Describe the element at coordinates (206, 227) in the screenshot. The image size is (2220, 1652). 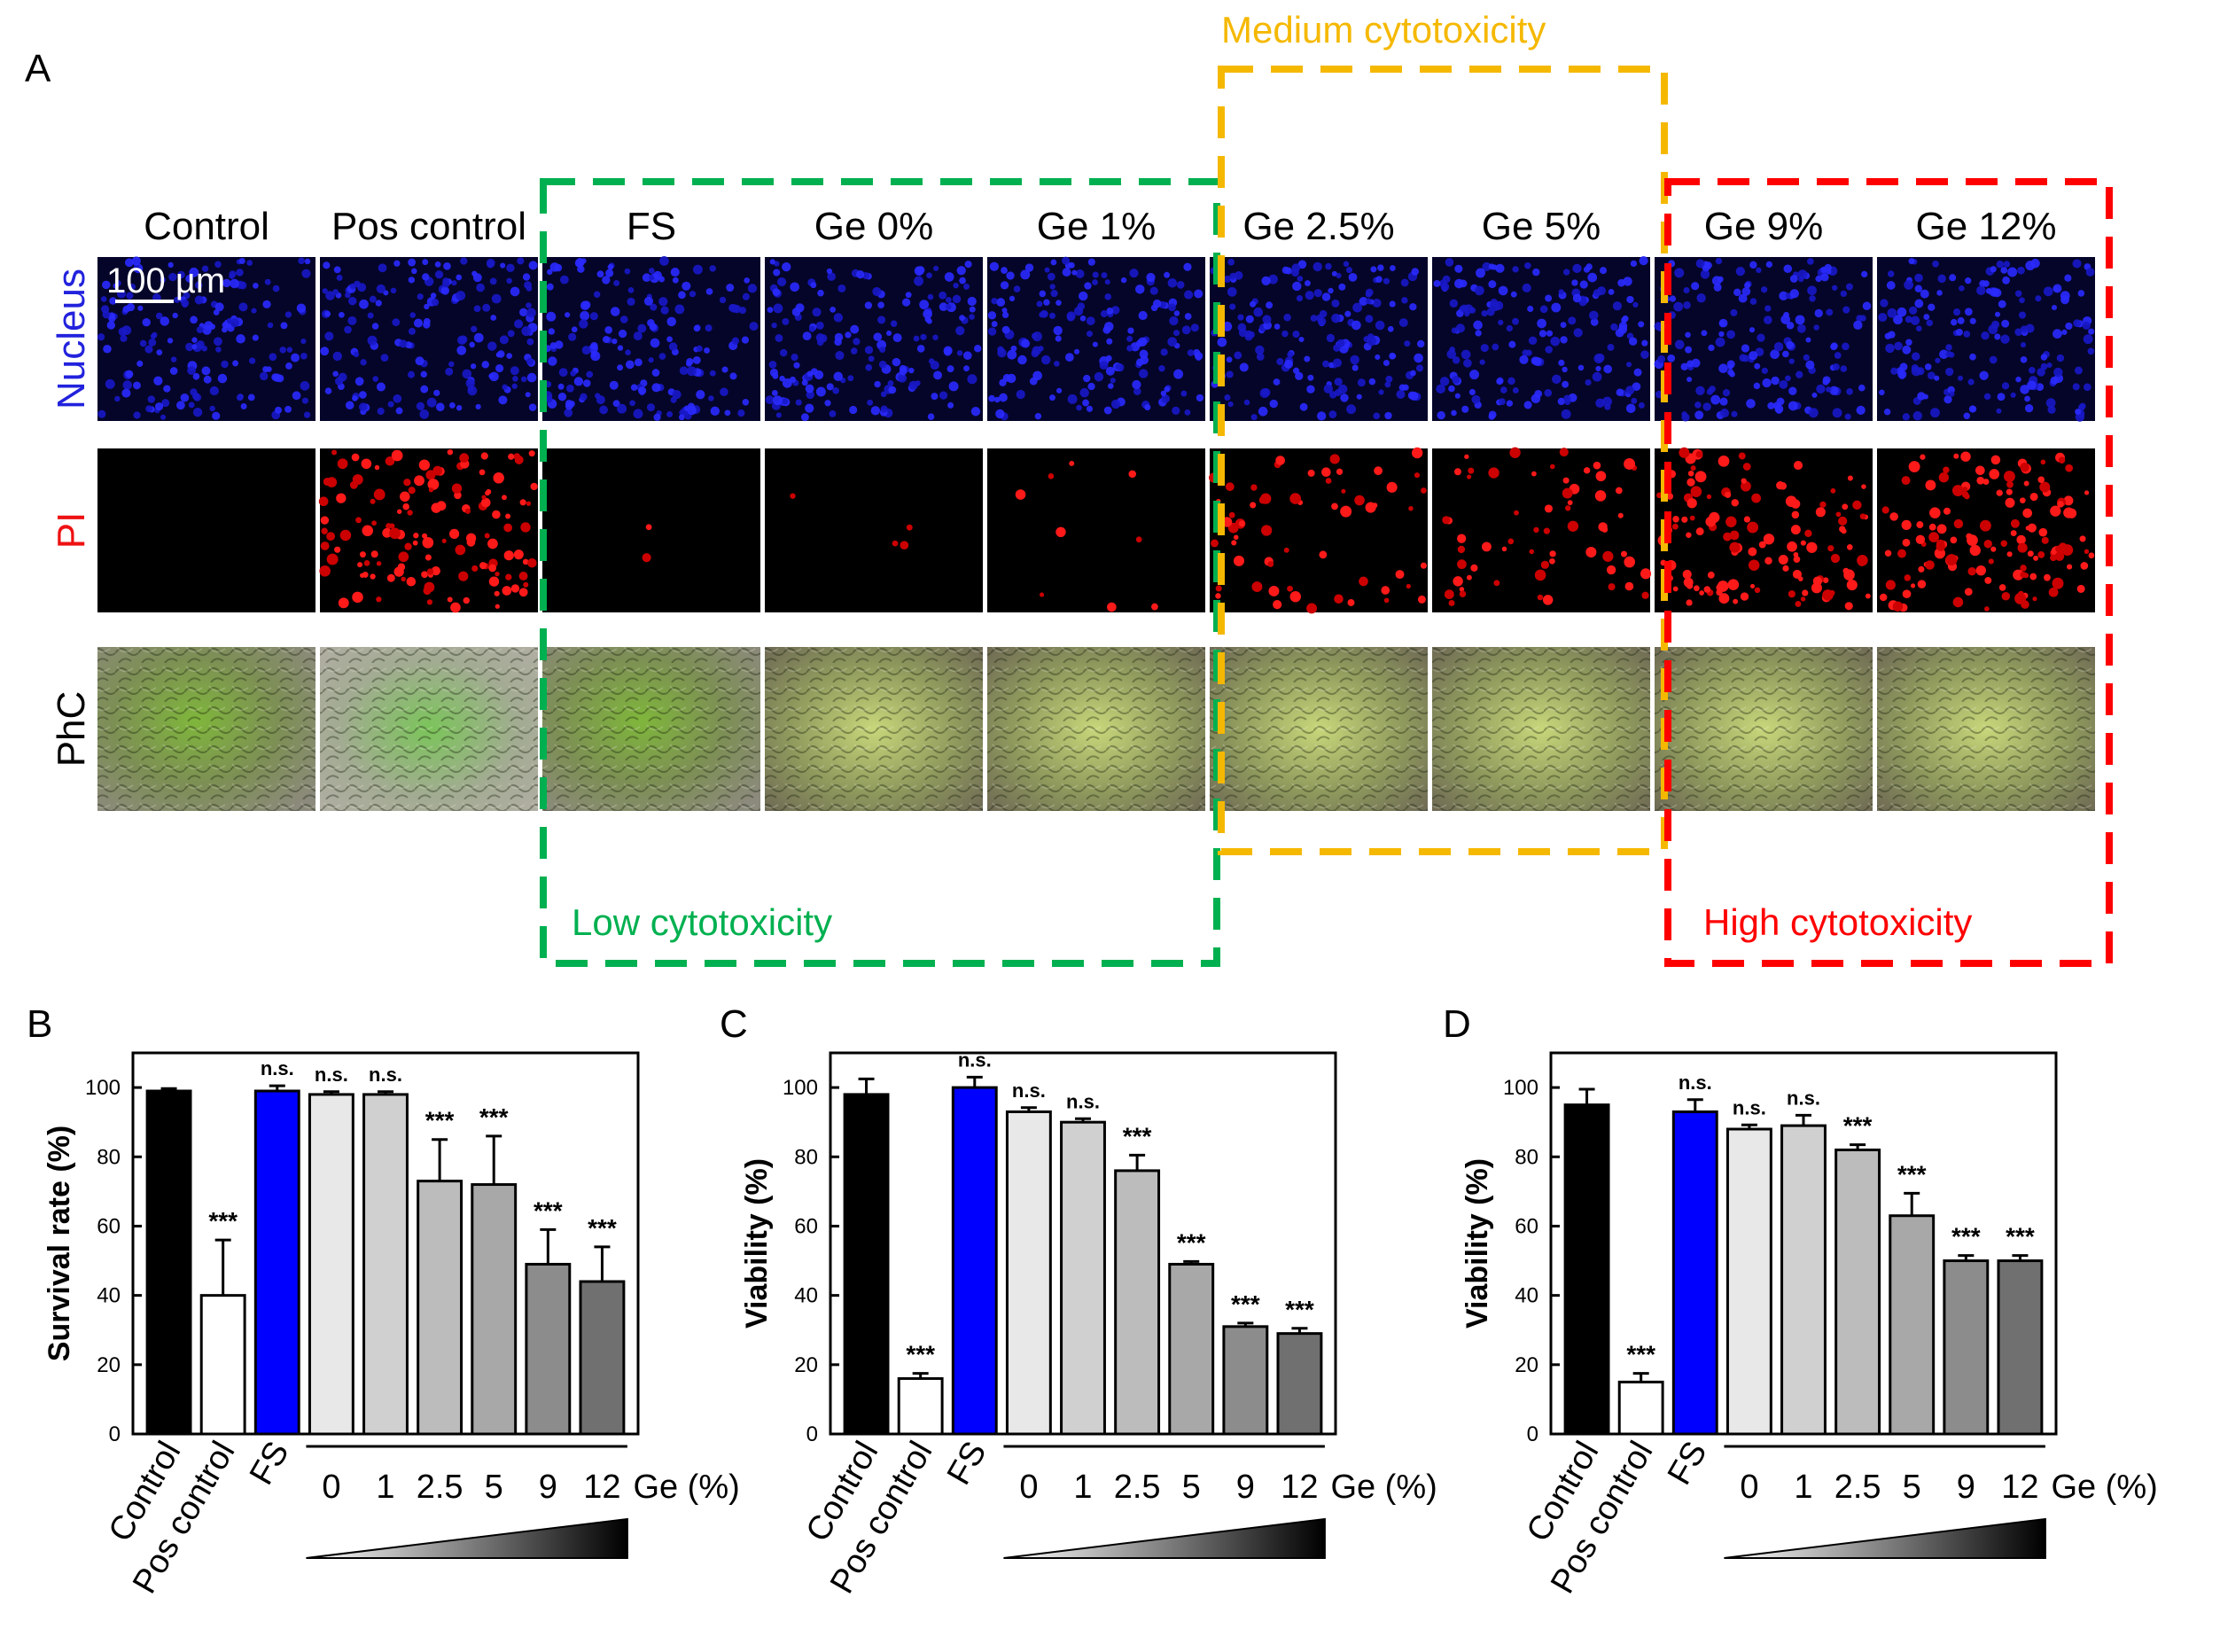
I see `column-header: Control` at that location.